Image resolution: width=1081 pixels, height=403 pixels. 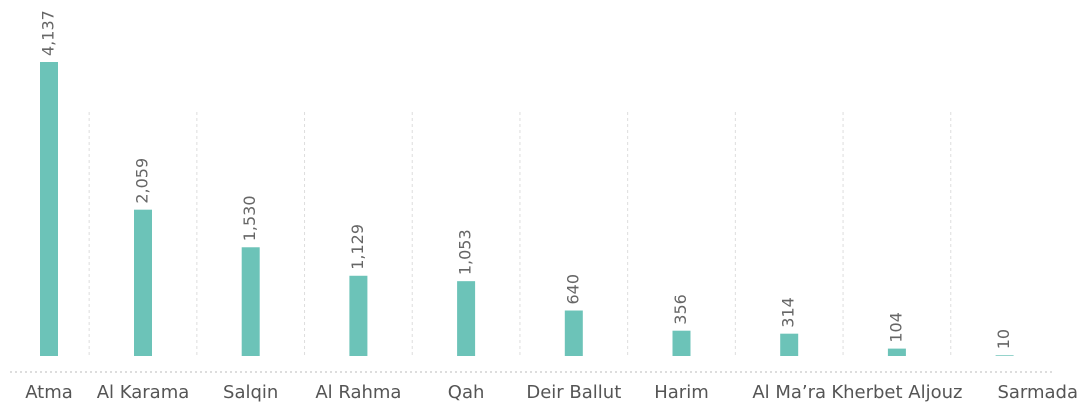 I want to click on value-label: 314, so click(x=788, y=312).